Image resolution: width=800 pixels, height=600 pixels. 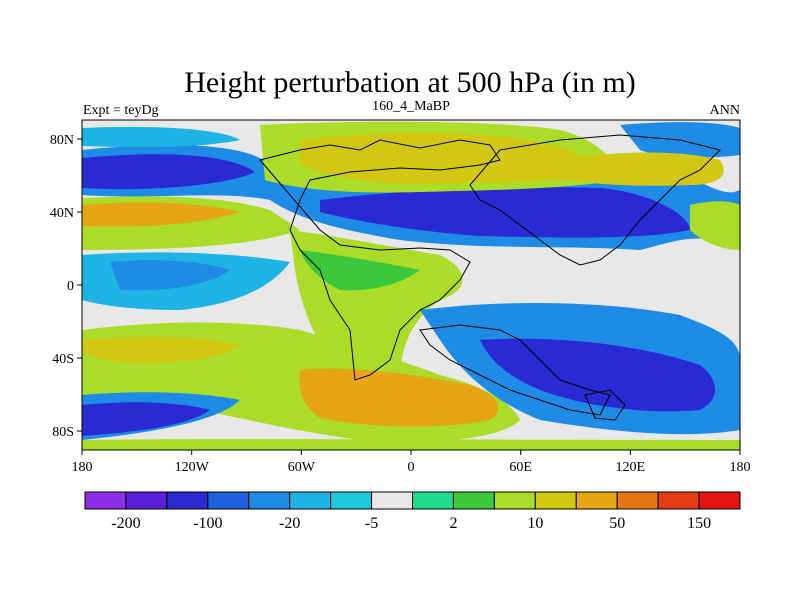 I want to click on lat-tick-label: 40N, so click(x=62, y=213).